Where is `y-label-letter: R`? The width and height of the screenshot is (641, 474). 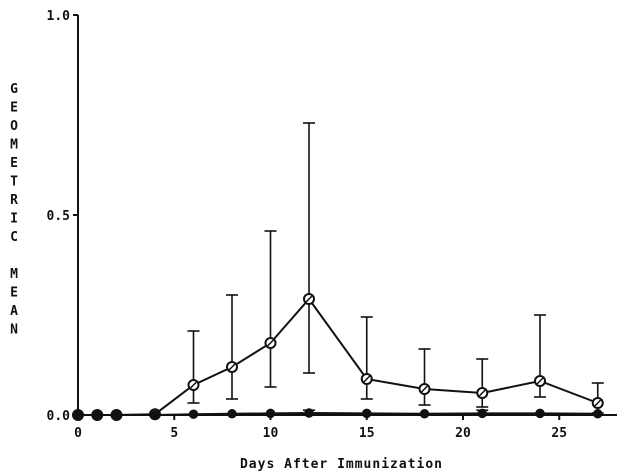
y-label-letter: R is located at coordinates (14, 200).